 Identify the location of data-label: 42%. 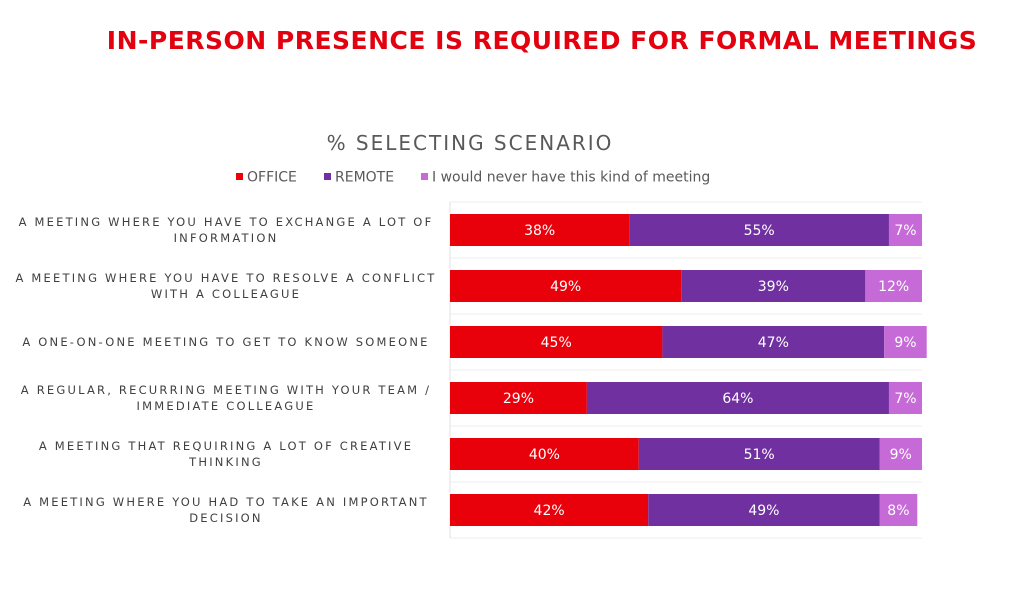
(549, 511).